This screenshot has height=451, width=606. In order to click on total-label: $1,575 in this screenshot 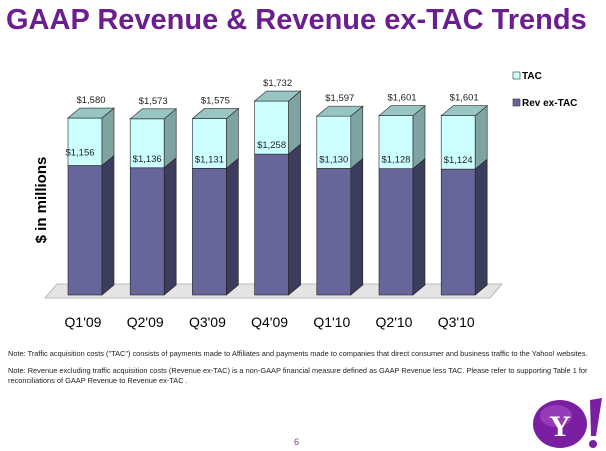, I will do `click(215, 101)`.